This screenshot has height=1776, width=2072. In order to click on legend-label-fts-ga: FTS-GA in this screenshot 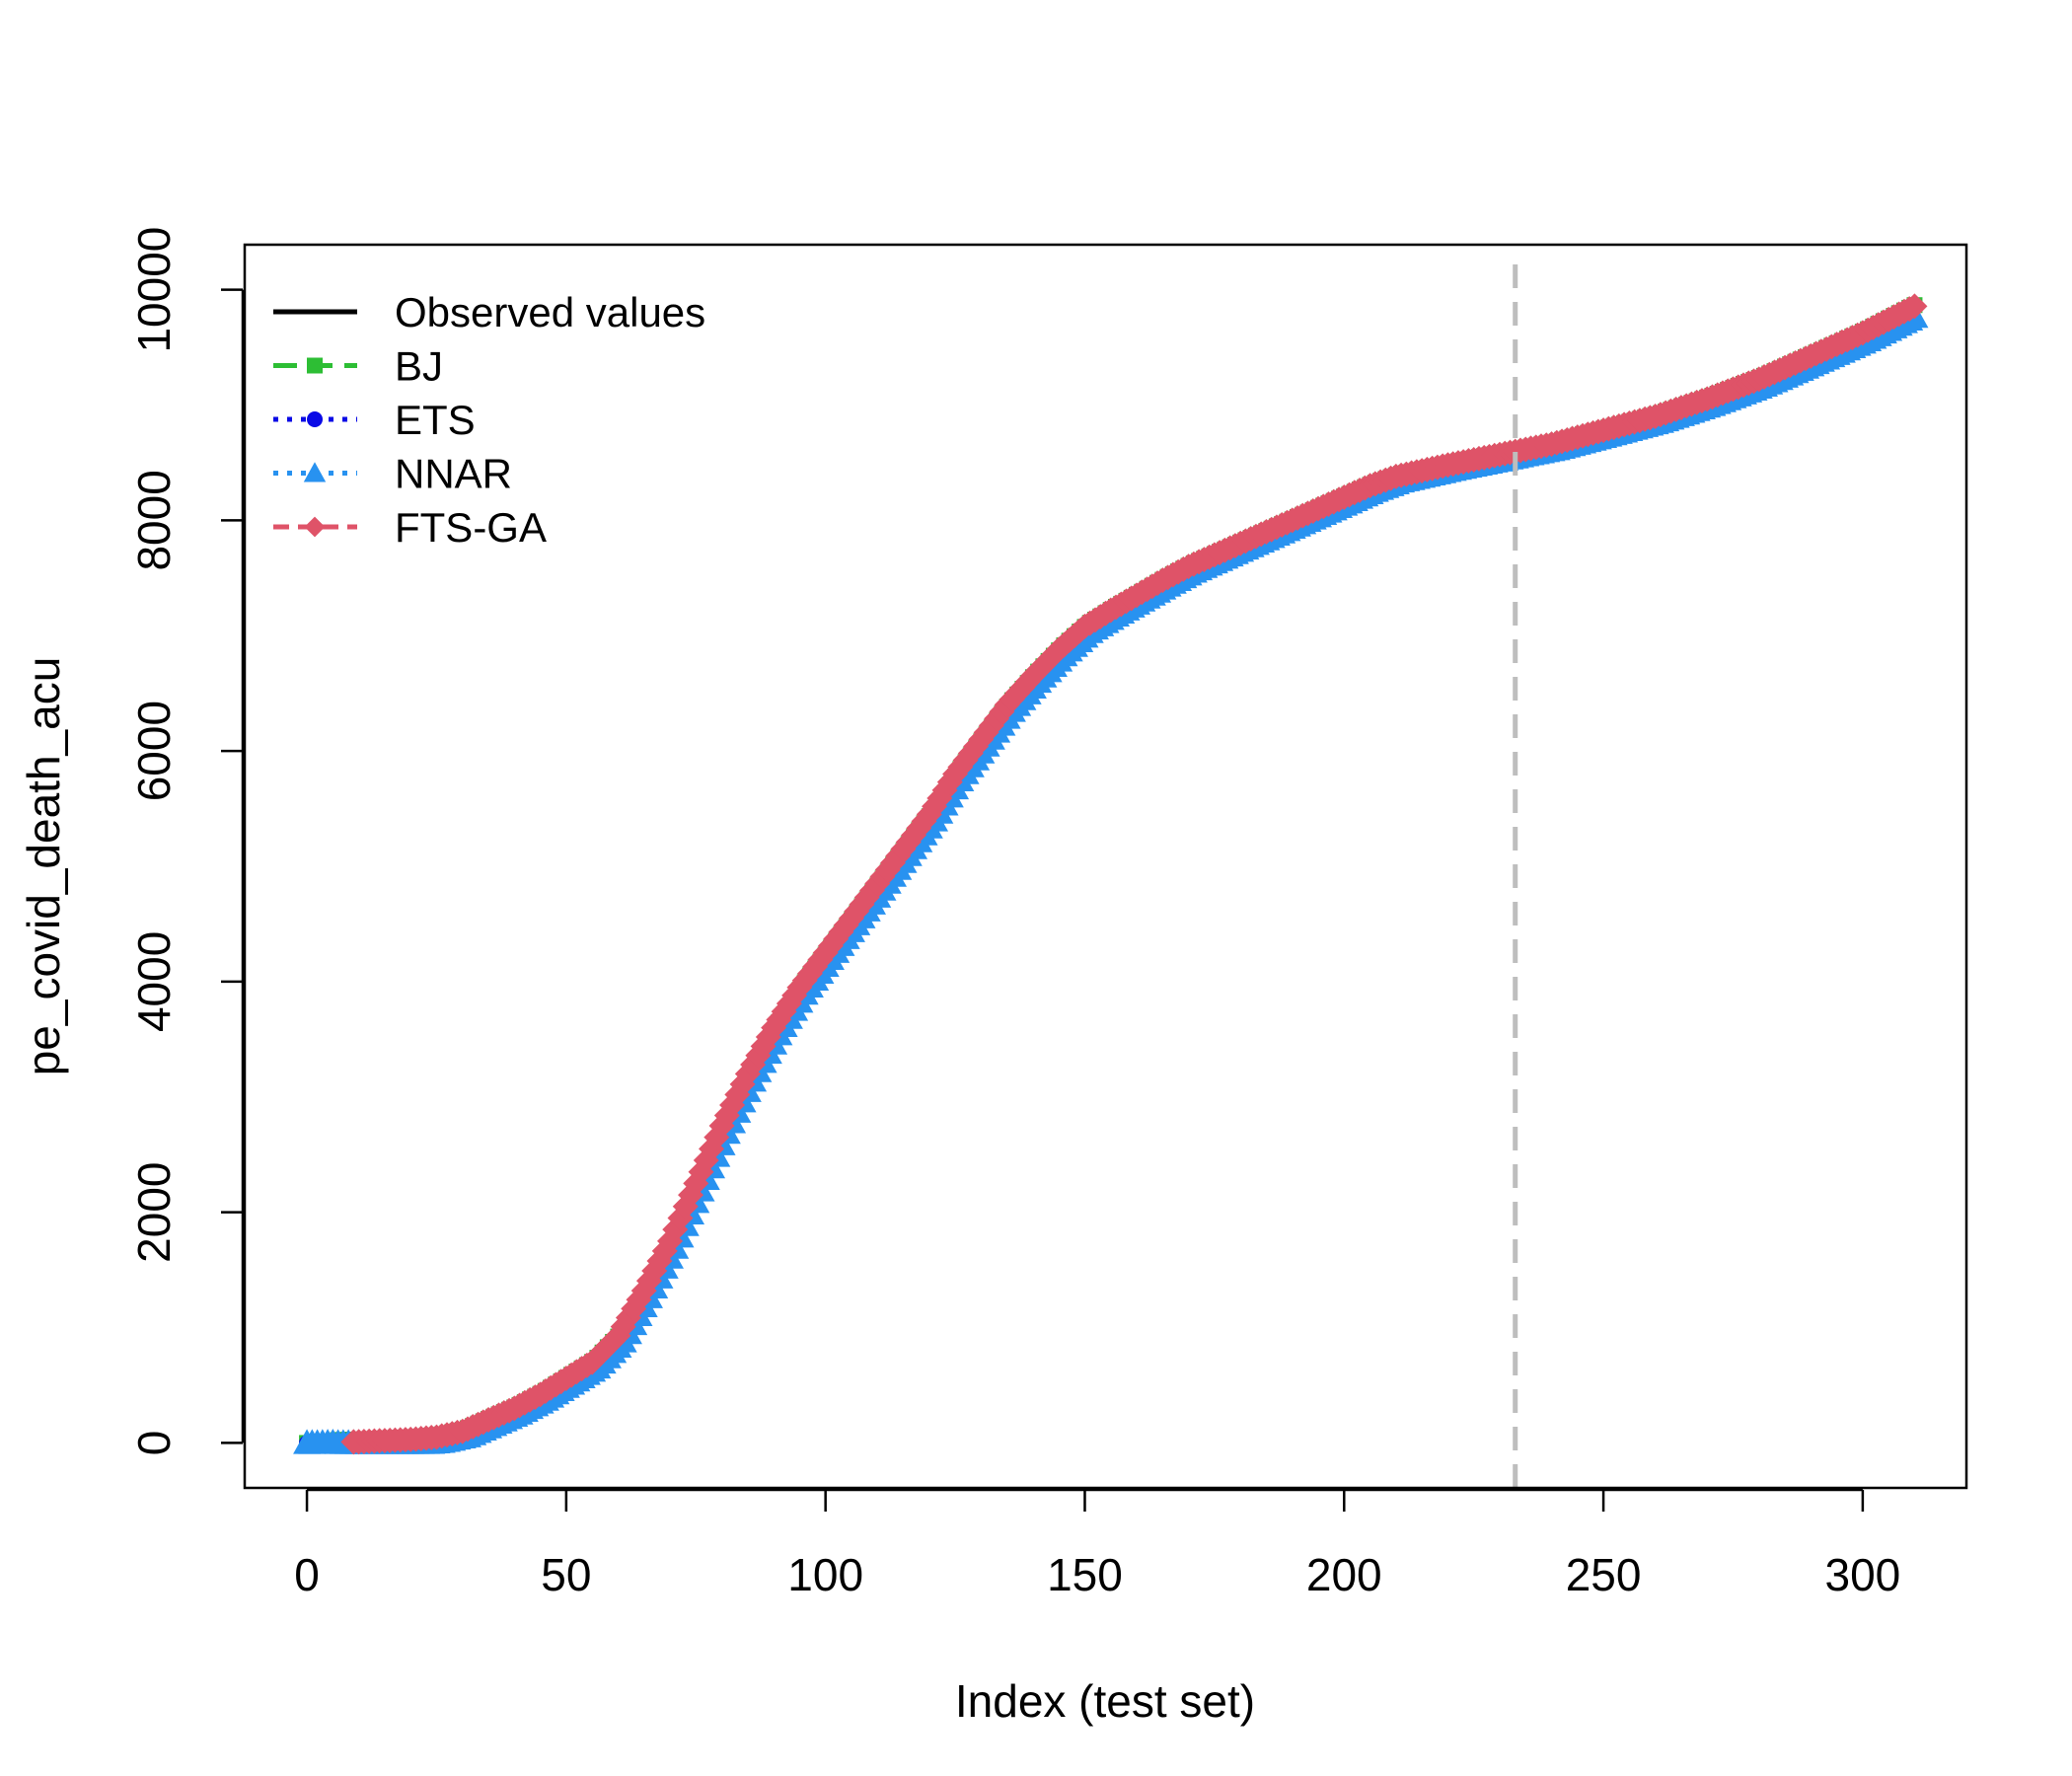, I will do `click(471, 528)`.